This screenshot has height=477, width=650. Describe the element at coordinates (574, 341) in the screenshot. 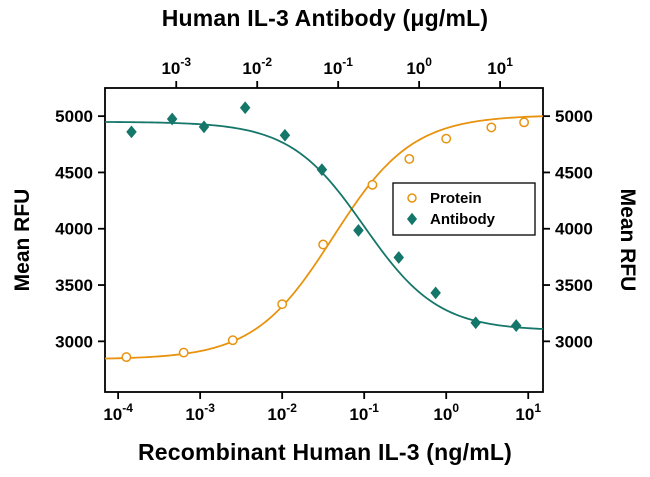

I see `y-tick-label-right: 3000` at that location.